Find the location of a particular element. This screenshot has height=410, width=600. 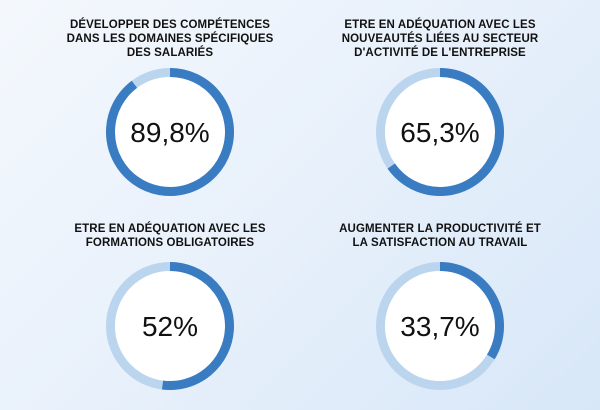

donut-chart: 33,7% is located at coordinates (440, 326).